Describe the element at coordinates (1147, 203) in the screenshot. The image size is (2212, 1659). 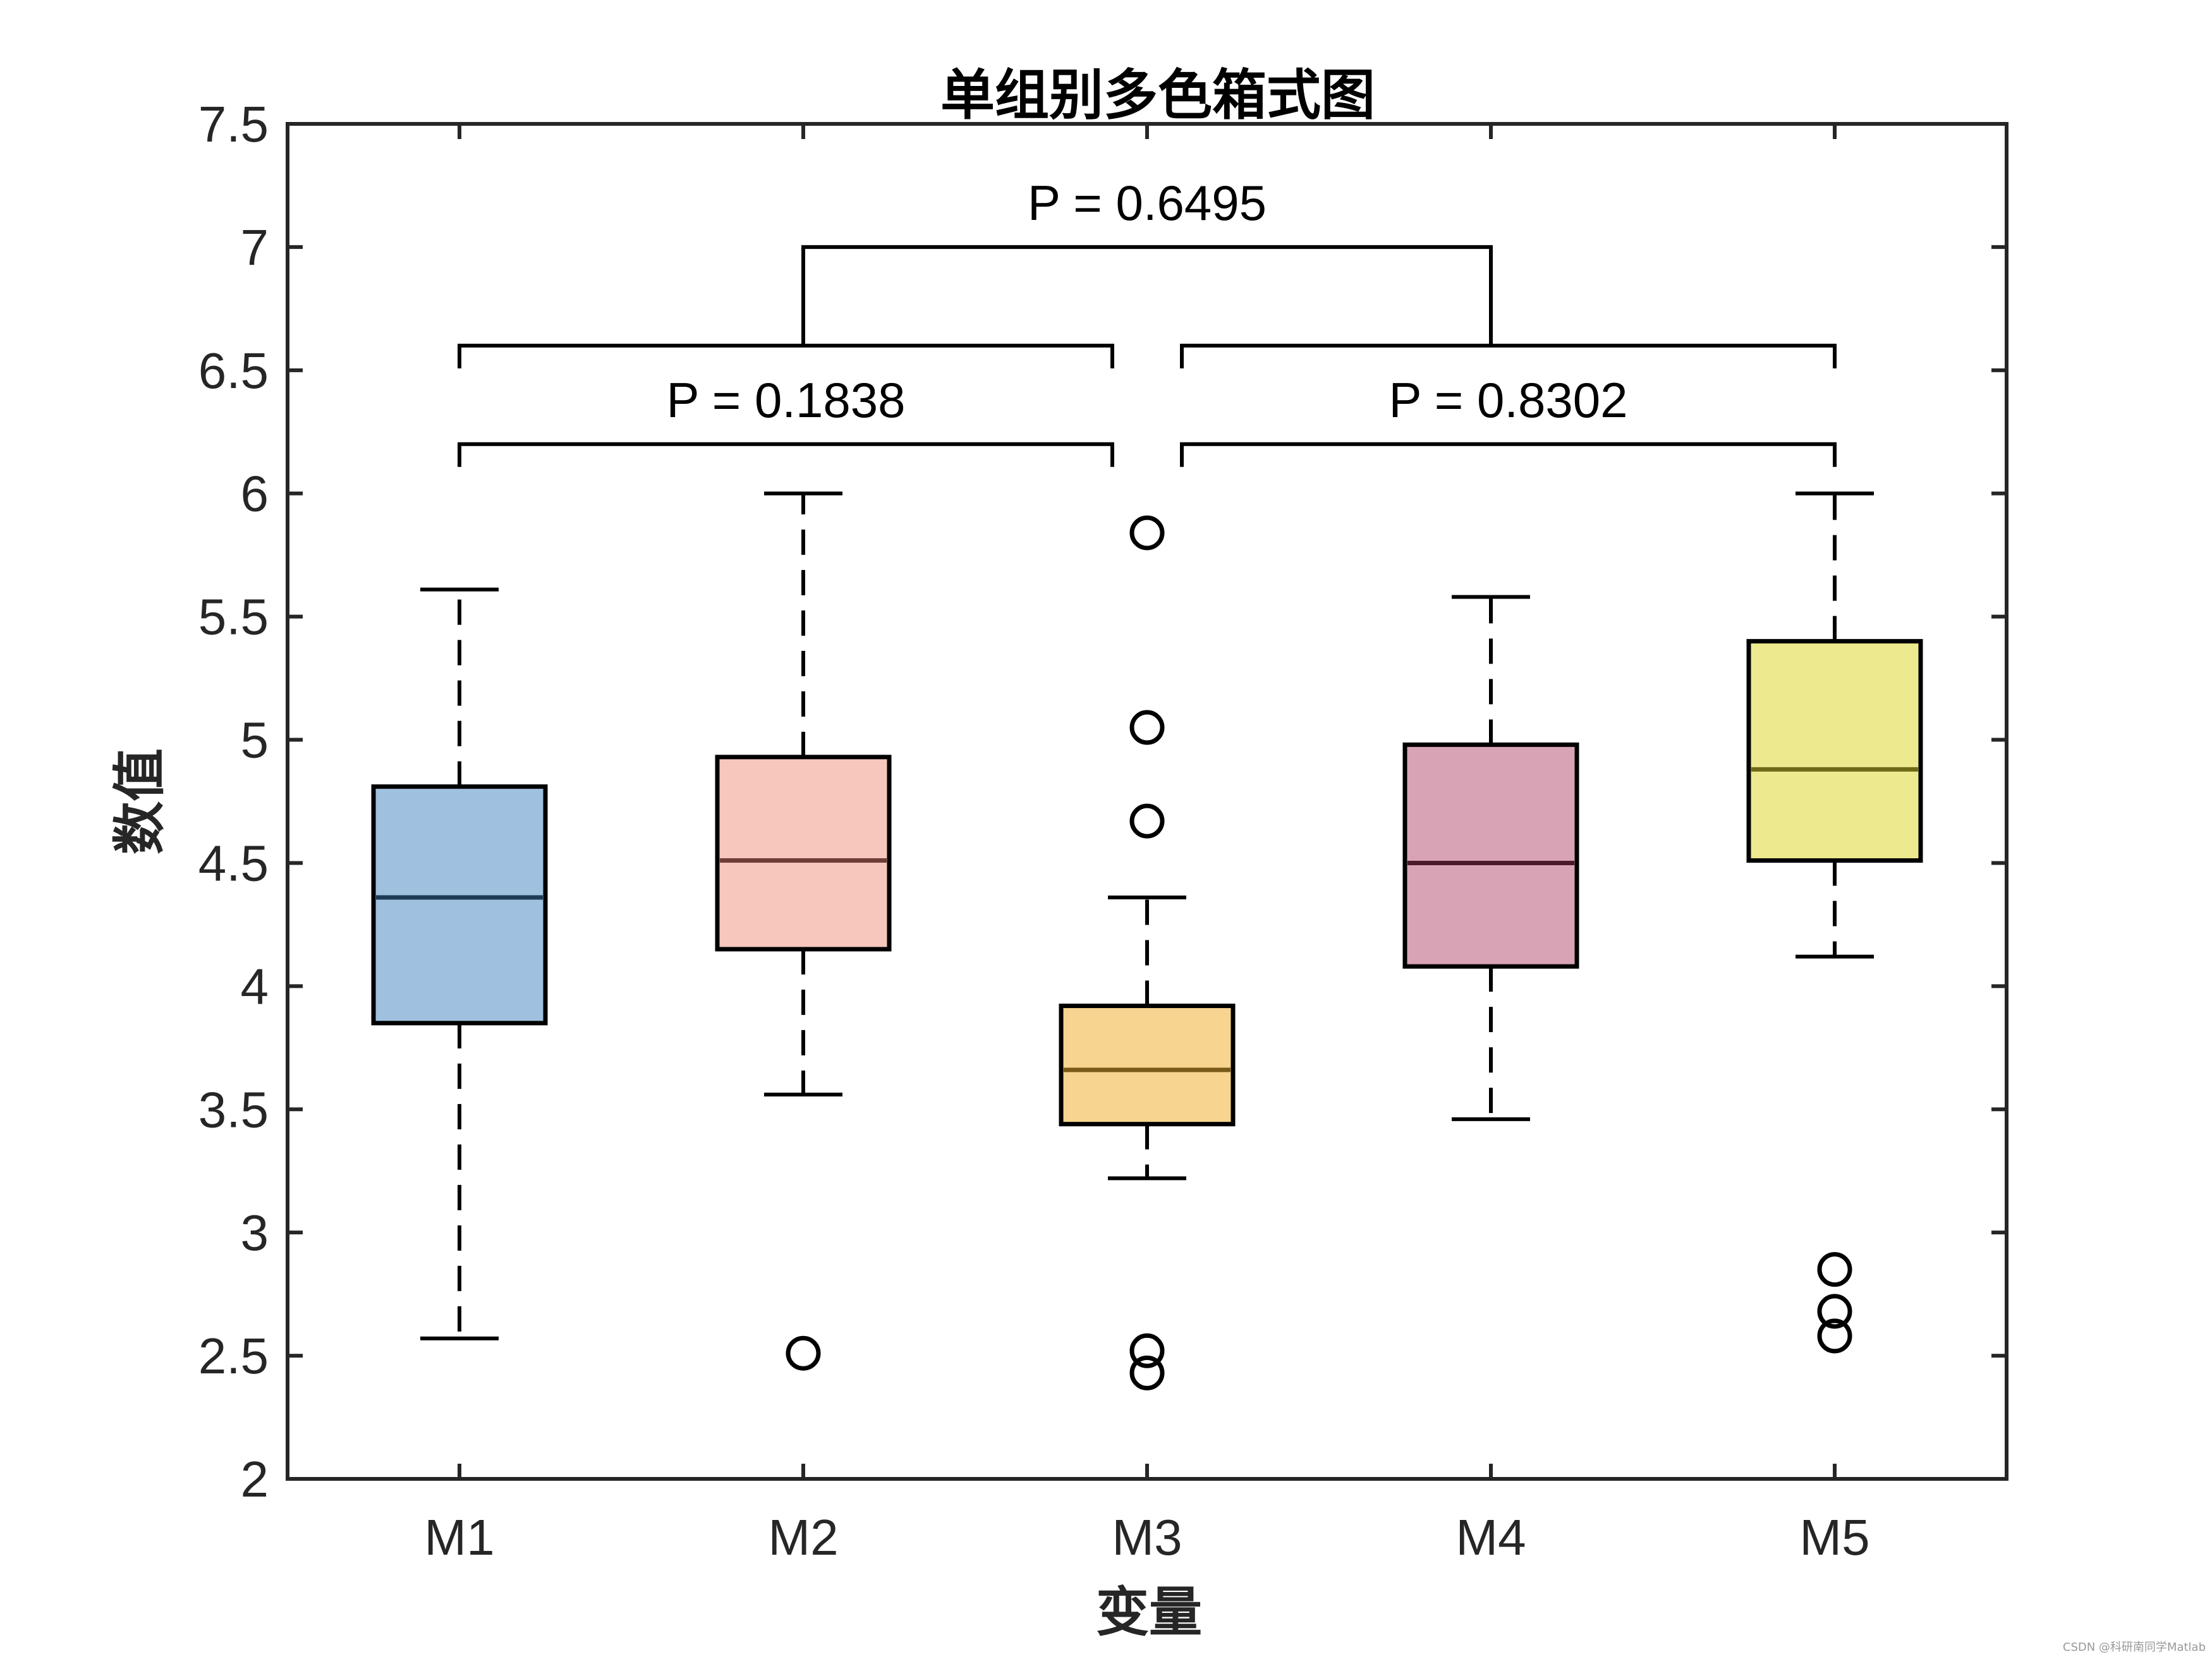
I see `p-value-label-outer: P = 0.6495` at that location.